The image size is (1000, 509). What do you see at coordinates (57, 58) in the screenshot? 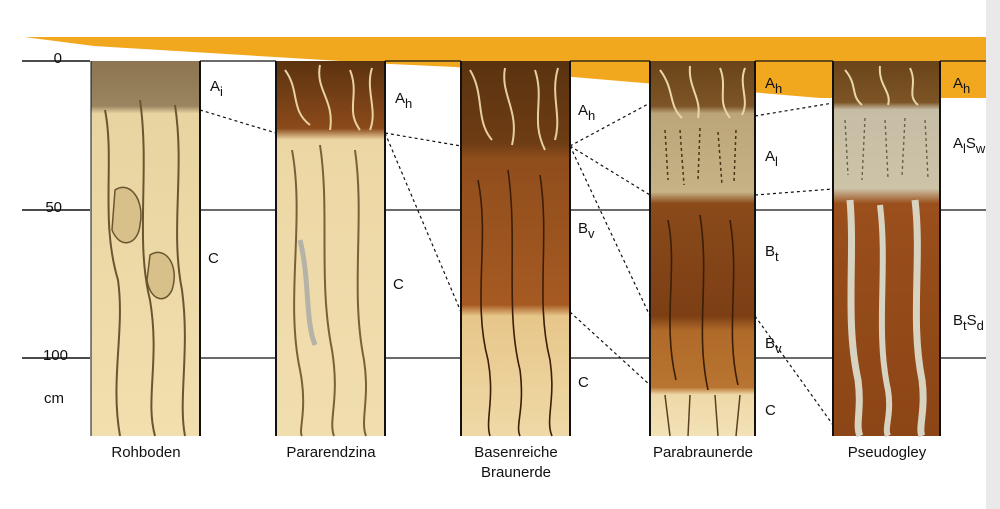
I see `depth-tick-0: 0` at bounding box center [57, 58].